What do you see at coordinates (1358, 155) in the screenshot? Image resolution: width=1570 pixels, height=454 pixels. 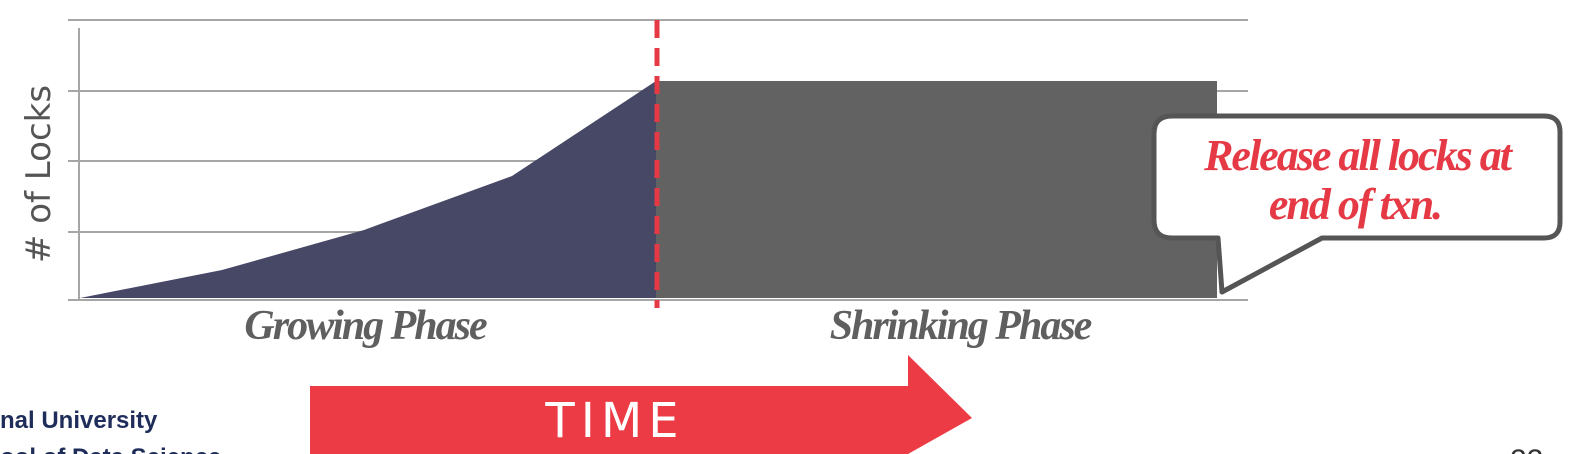 I see `callout-line-1: Release all locks at` at bounding box center [1358, 155].